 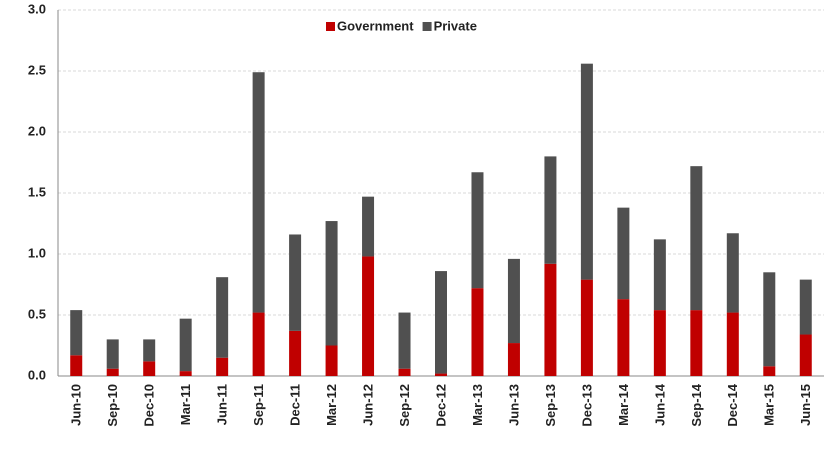 I want to click on x-tick-label: Sep-14, so click(x=696, y=404).